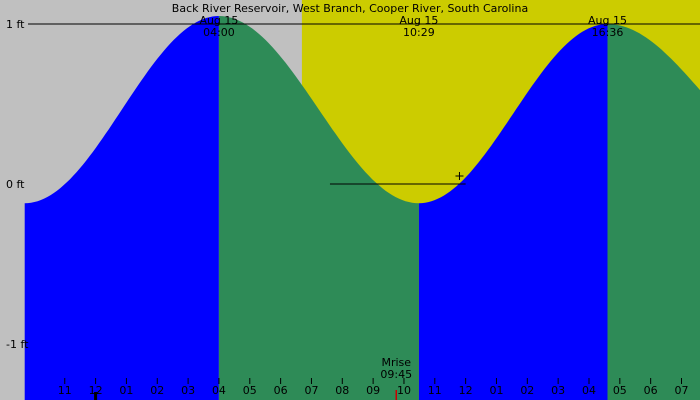 Image resolution: width=700 pixels, height=400 pixels. What do you see at coordinates (219, 32) in the screenshot?
I see `tide-time-label-0: 04:00` at bounding box center [219, 32].